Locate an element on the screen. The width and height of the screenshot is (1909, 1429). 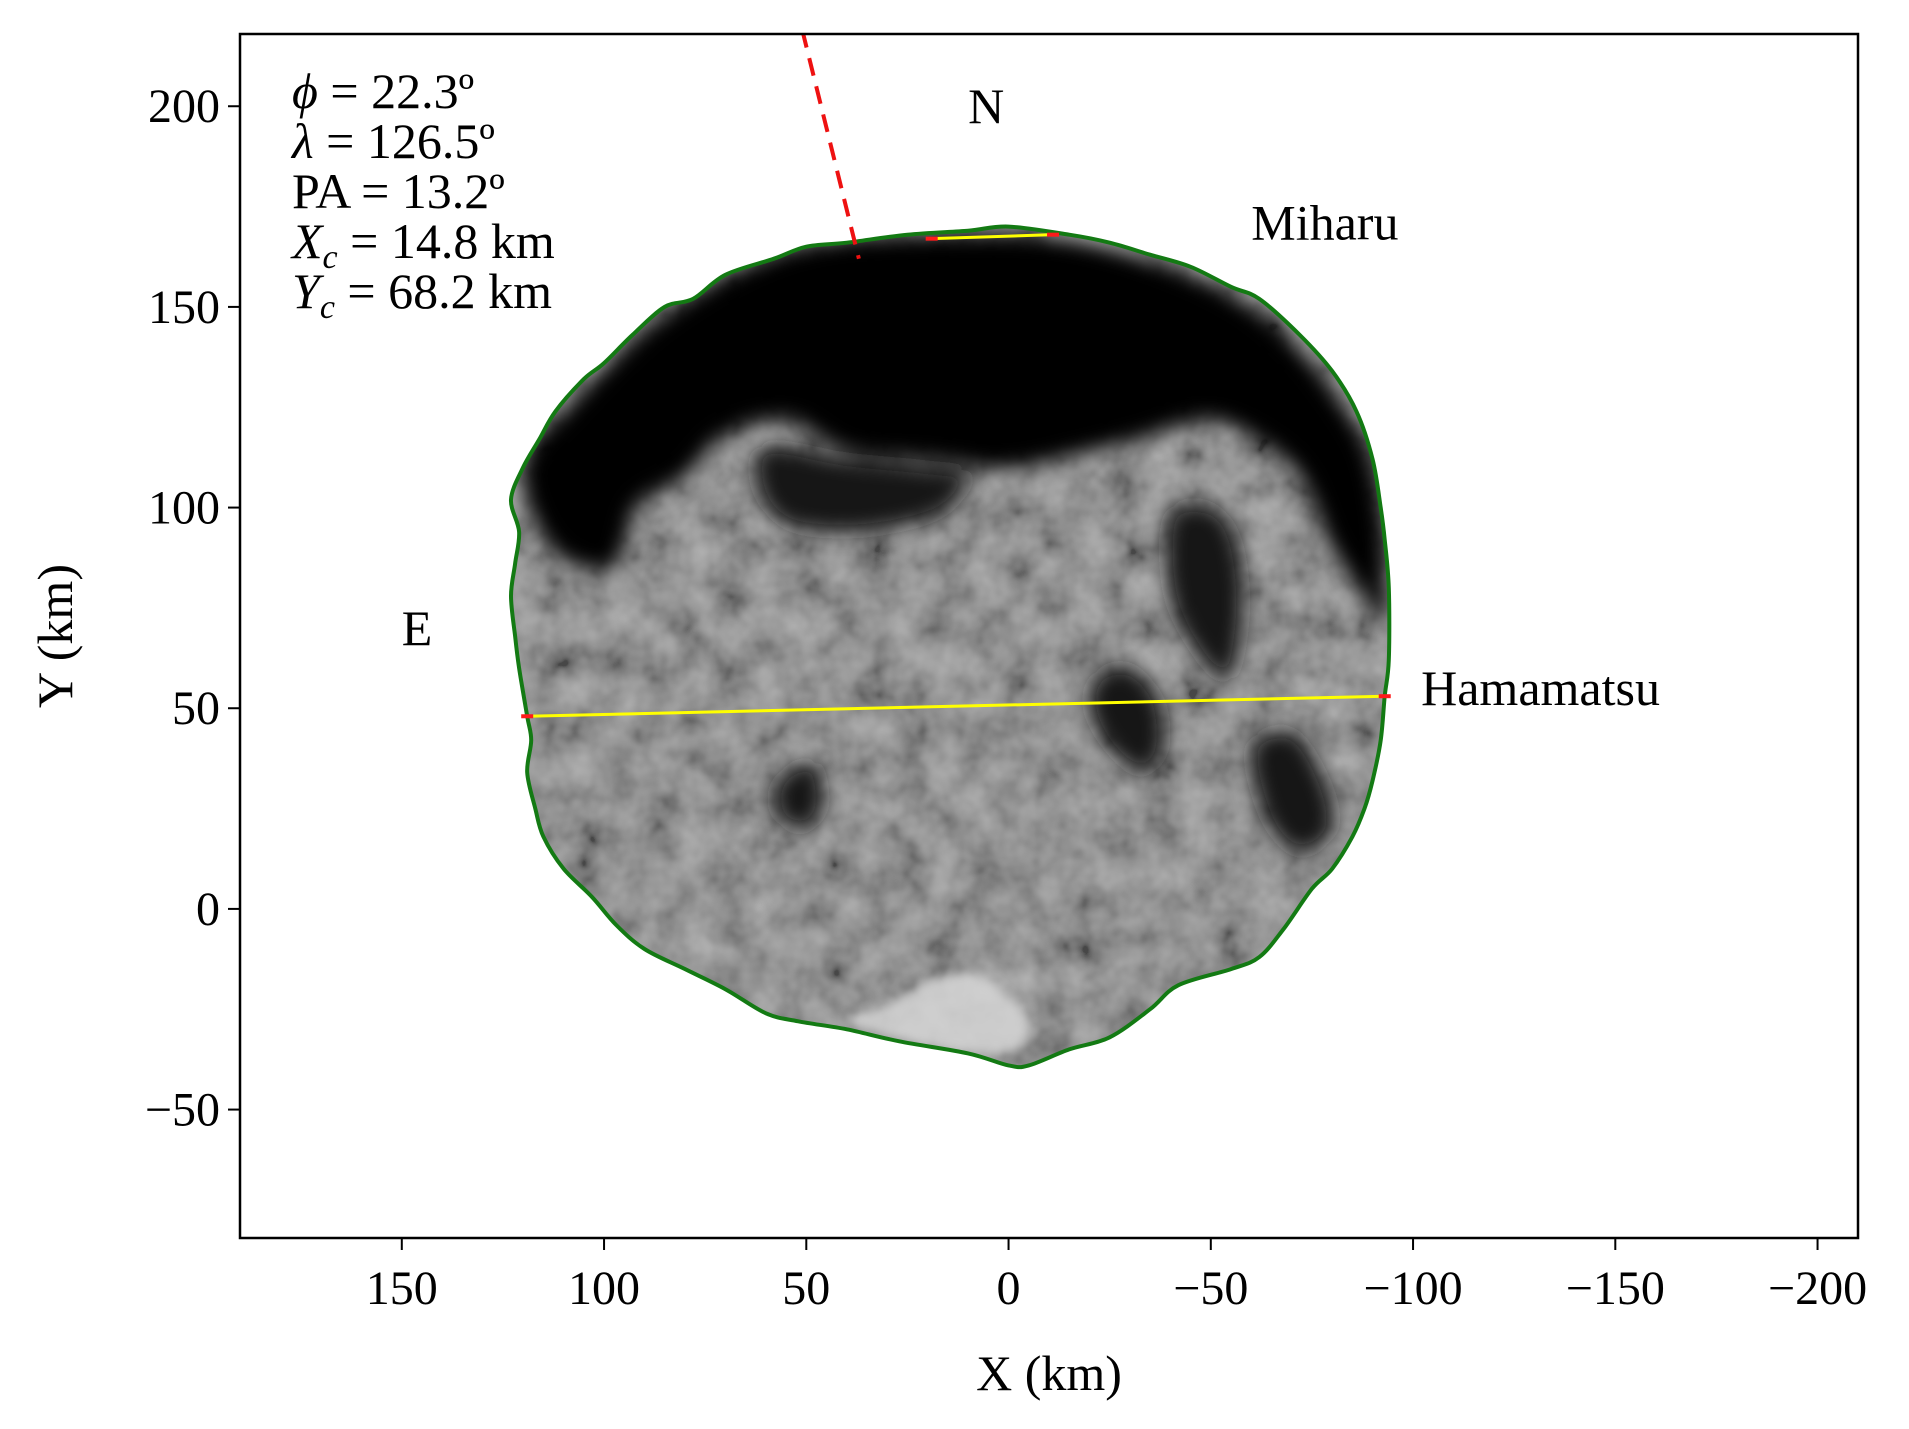
y-axis: 200 150 100 50 0 −50 is located at coordinates (192, 608).